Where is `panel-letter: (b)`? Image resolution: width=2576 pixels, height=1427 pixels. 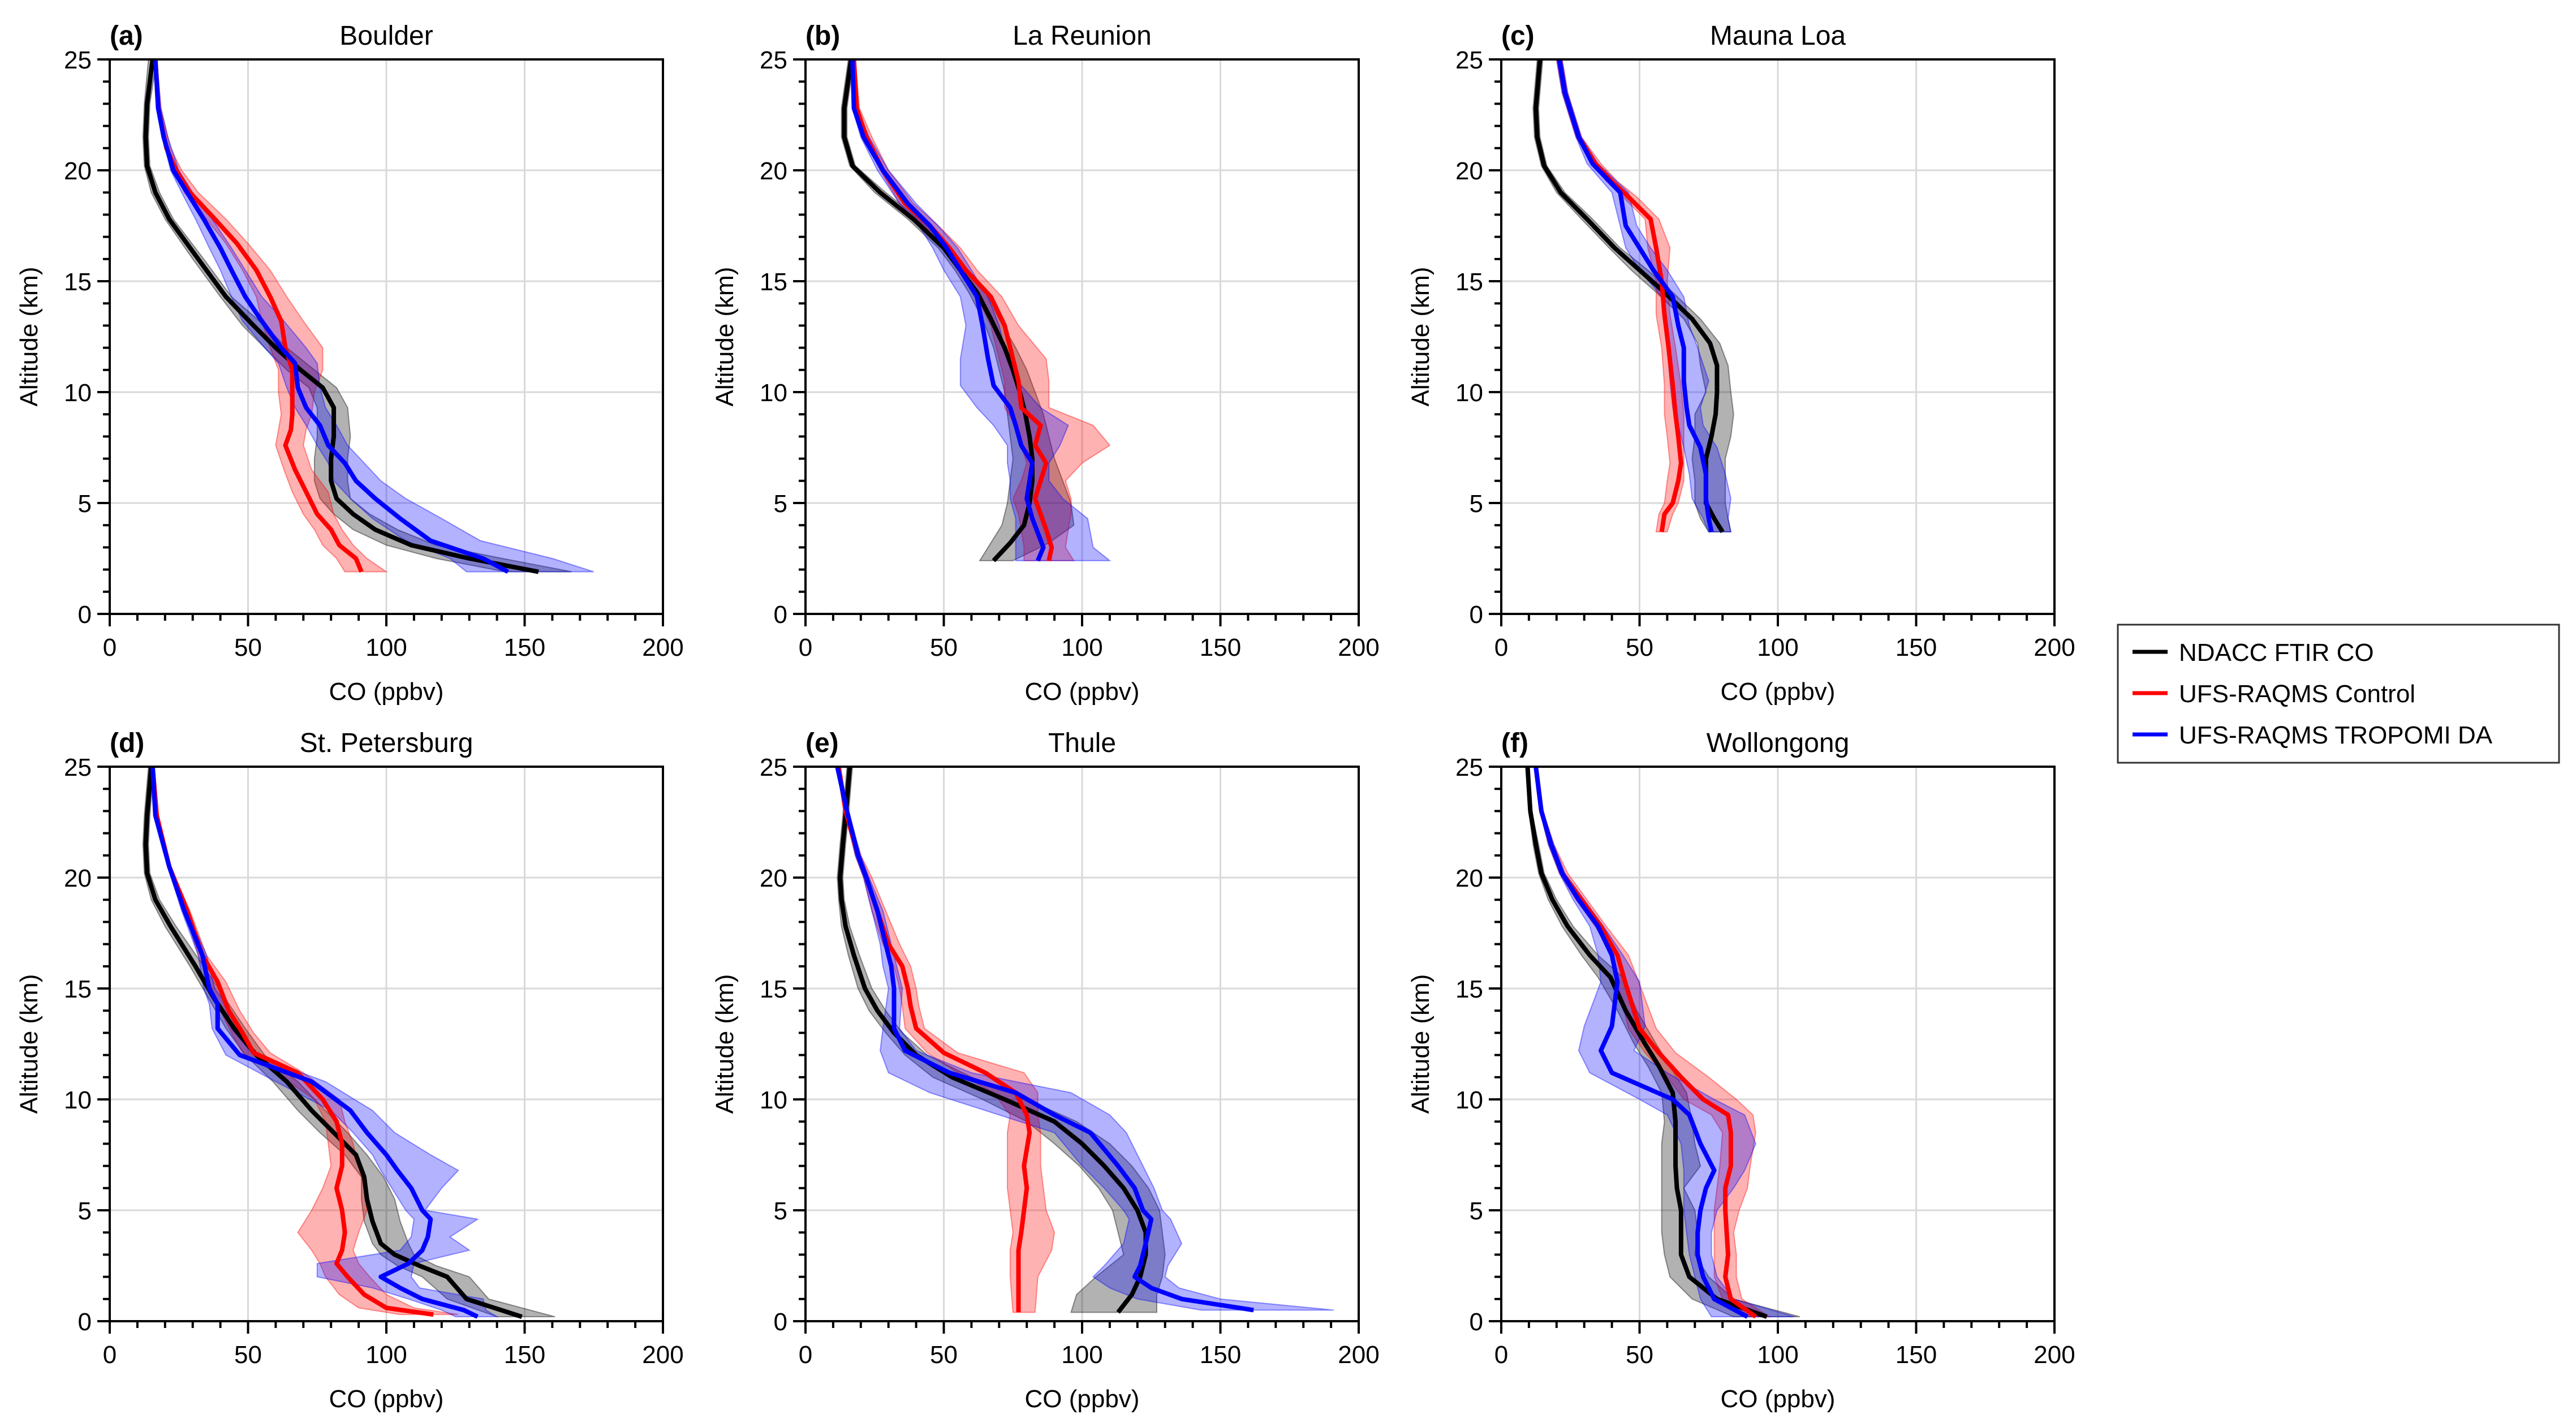 panel-letter: (b) is located at coordinates (822, 36).